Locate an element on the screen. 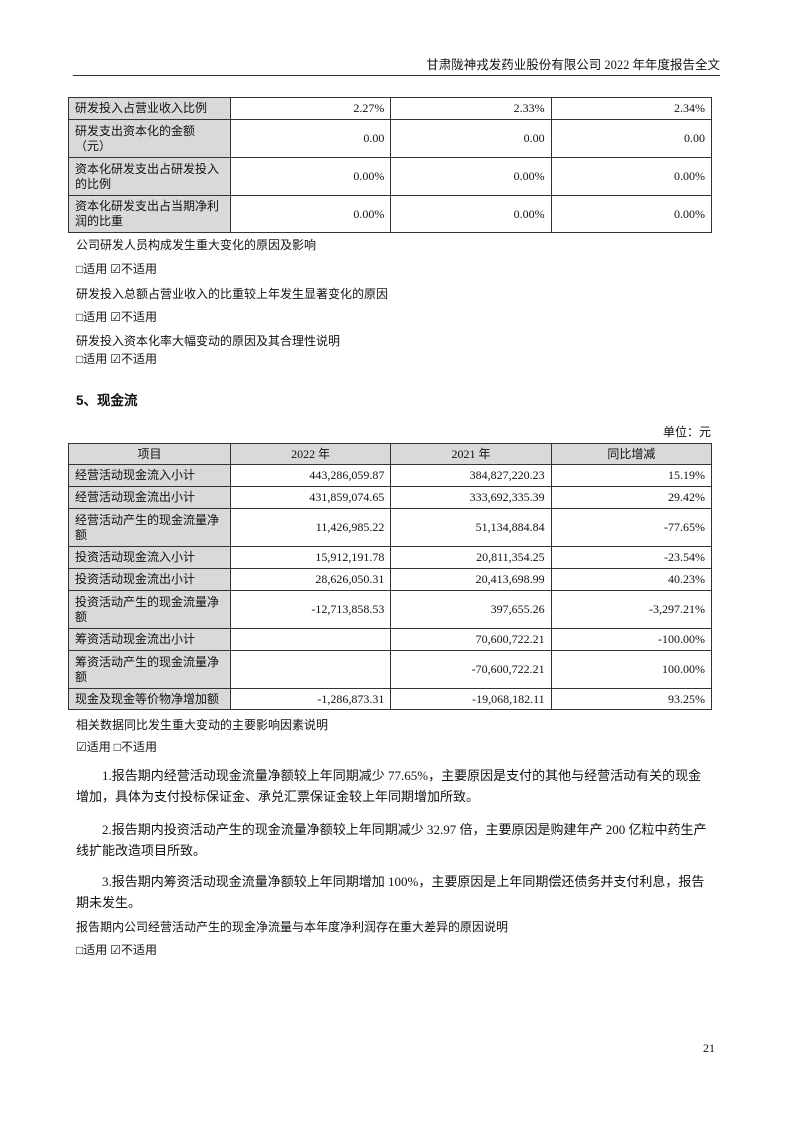 Image resolution: width=793 pixels, height=1122 pixels. table-row: 筹资活动现金流出小计 70,600,722.21 -100.00% is located at coordinates (390, 639).